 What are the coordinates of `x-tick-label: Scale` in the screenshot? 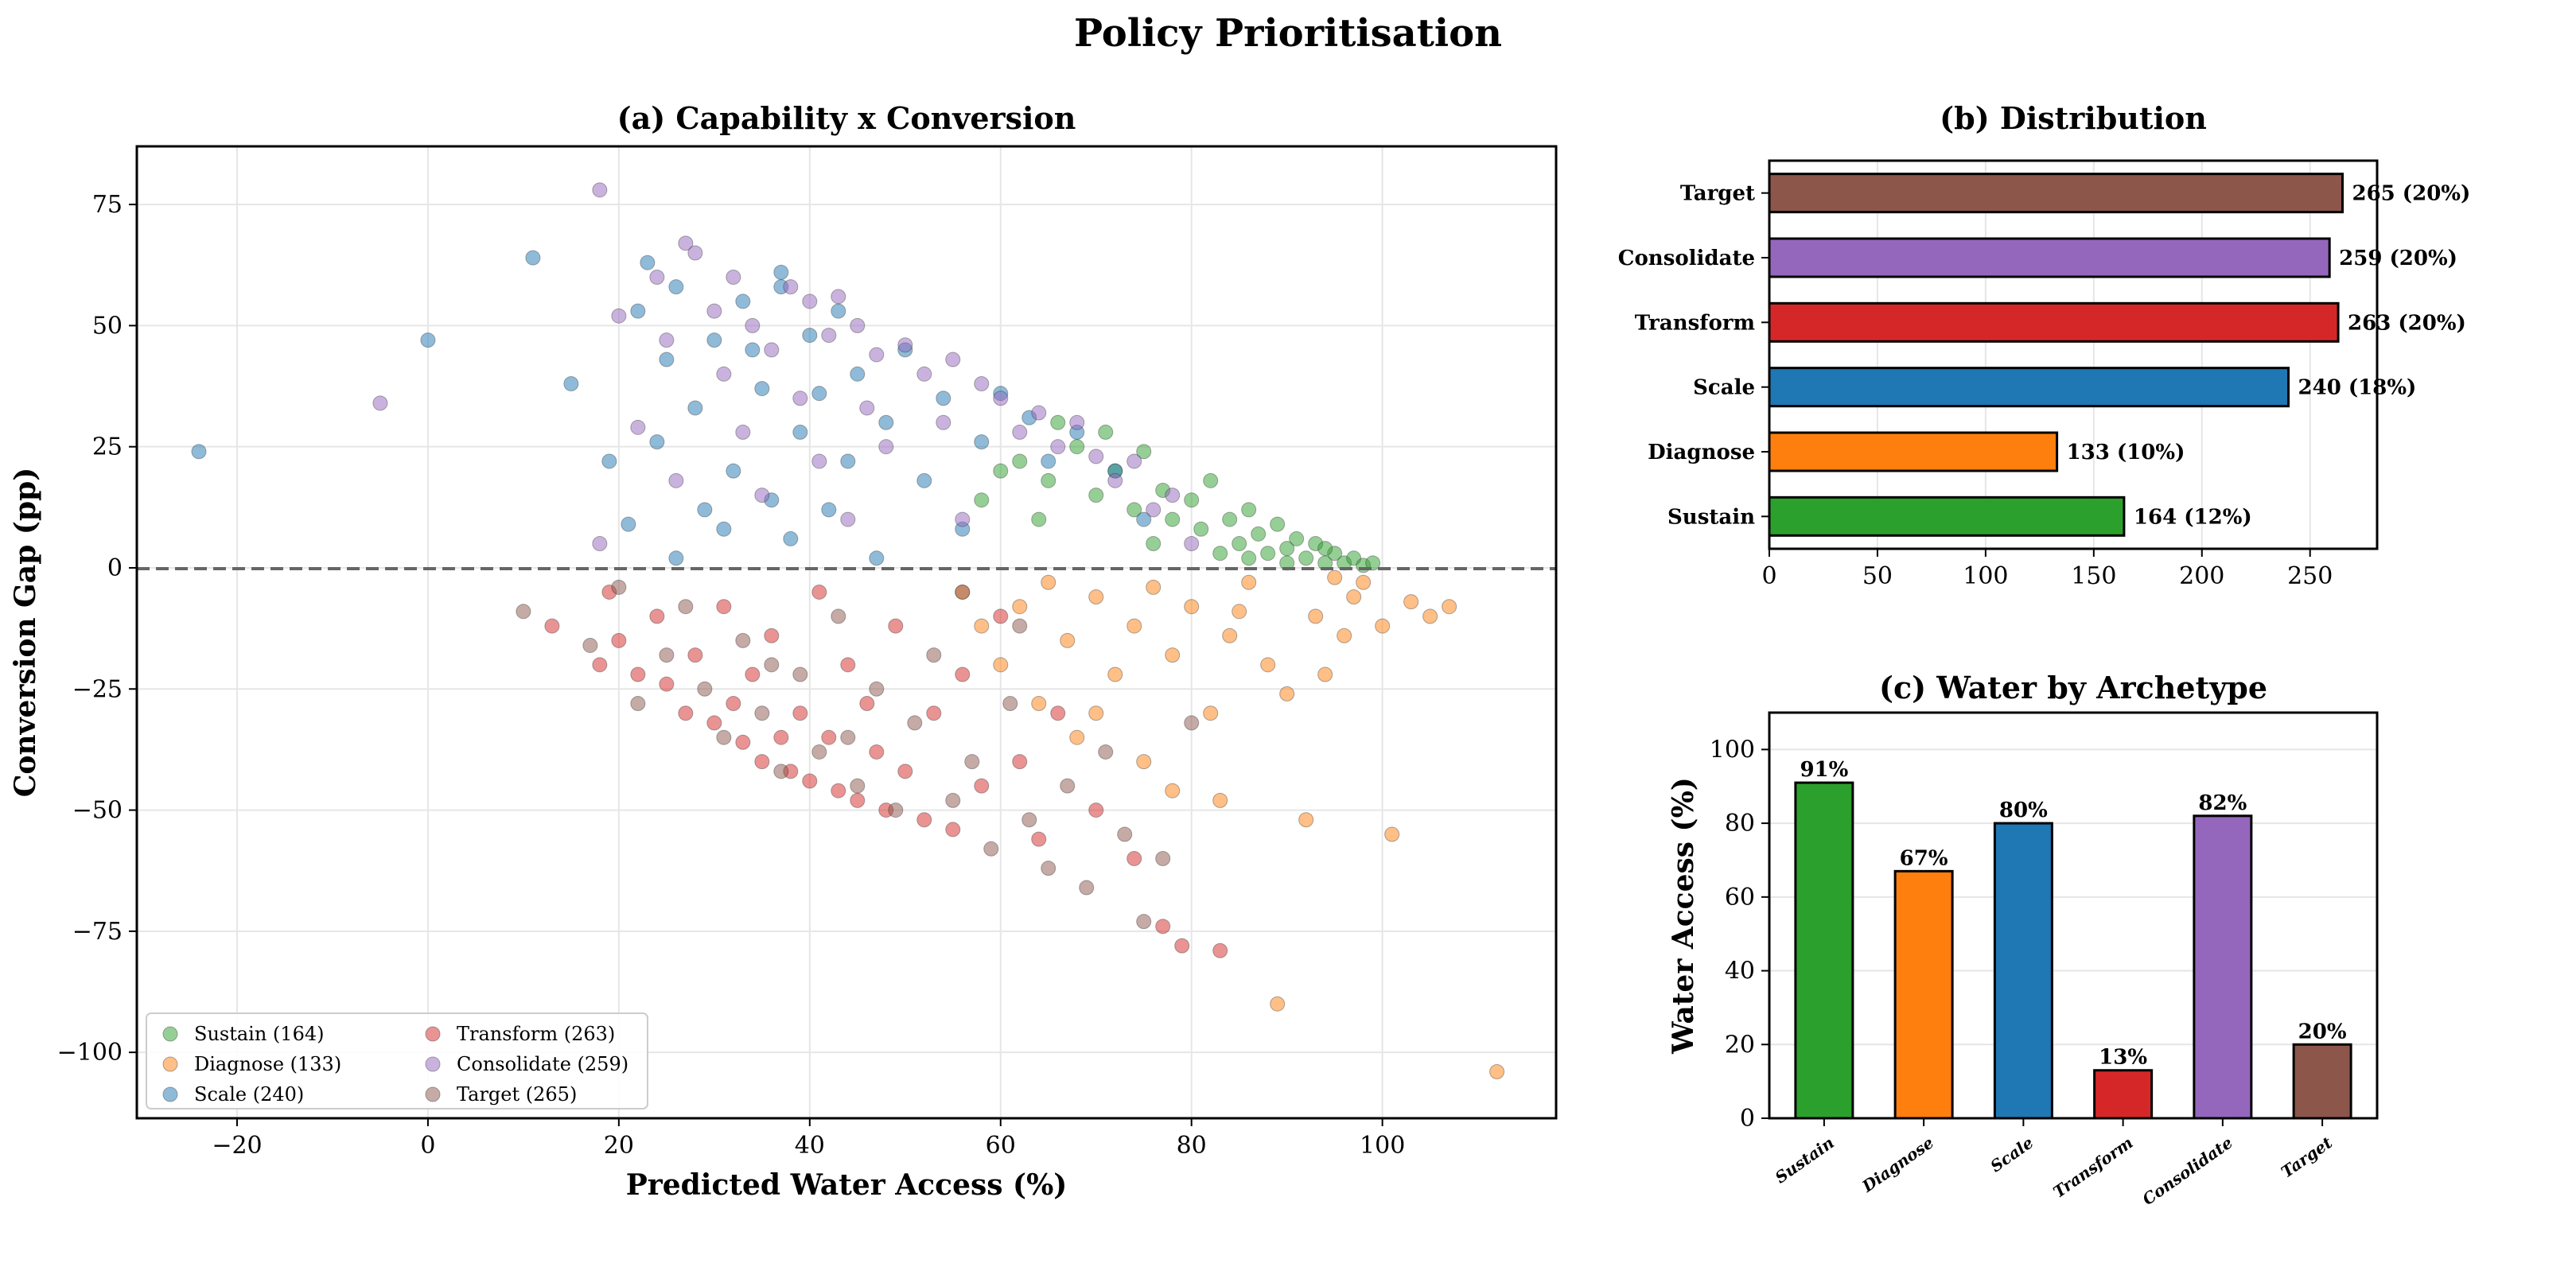 It's located at (2012, 1154).